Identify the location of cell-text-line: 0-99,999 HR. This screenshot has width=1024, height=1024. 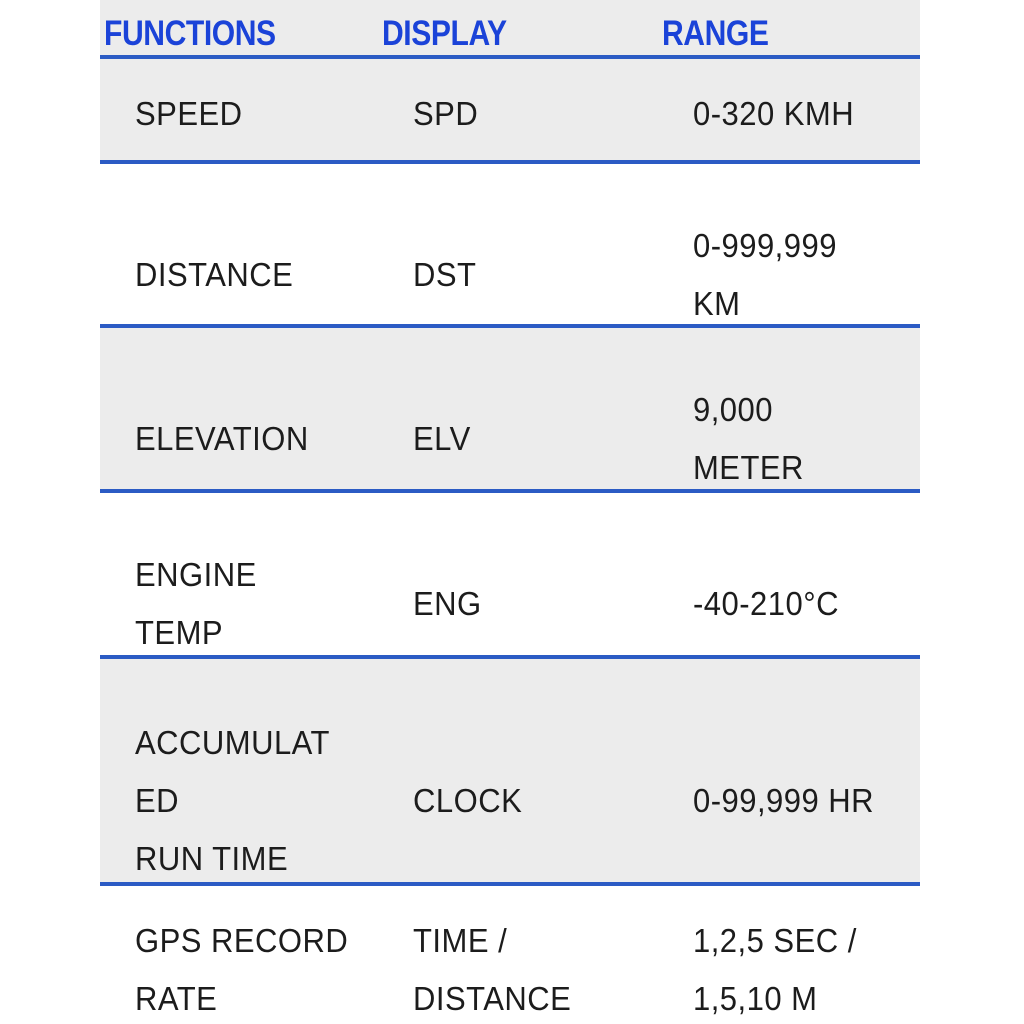
(784, 800).